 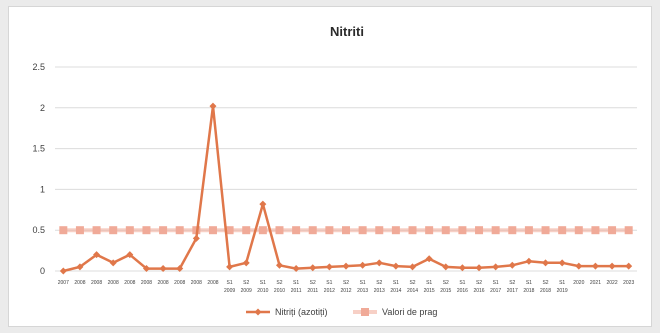 What do you see at coordinates (628, 283) in the screenshot?
I see `x-tick-label: 2023` at bounding box center [628, 283].